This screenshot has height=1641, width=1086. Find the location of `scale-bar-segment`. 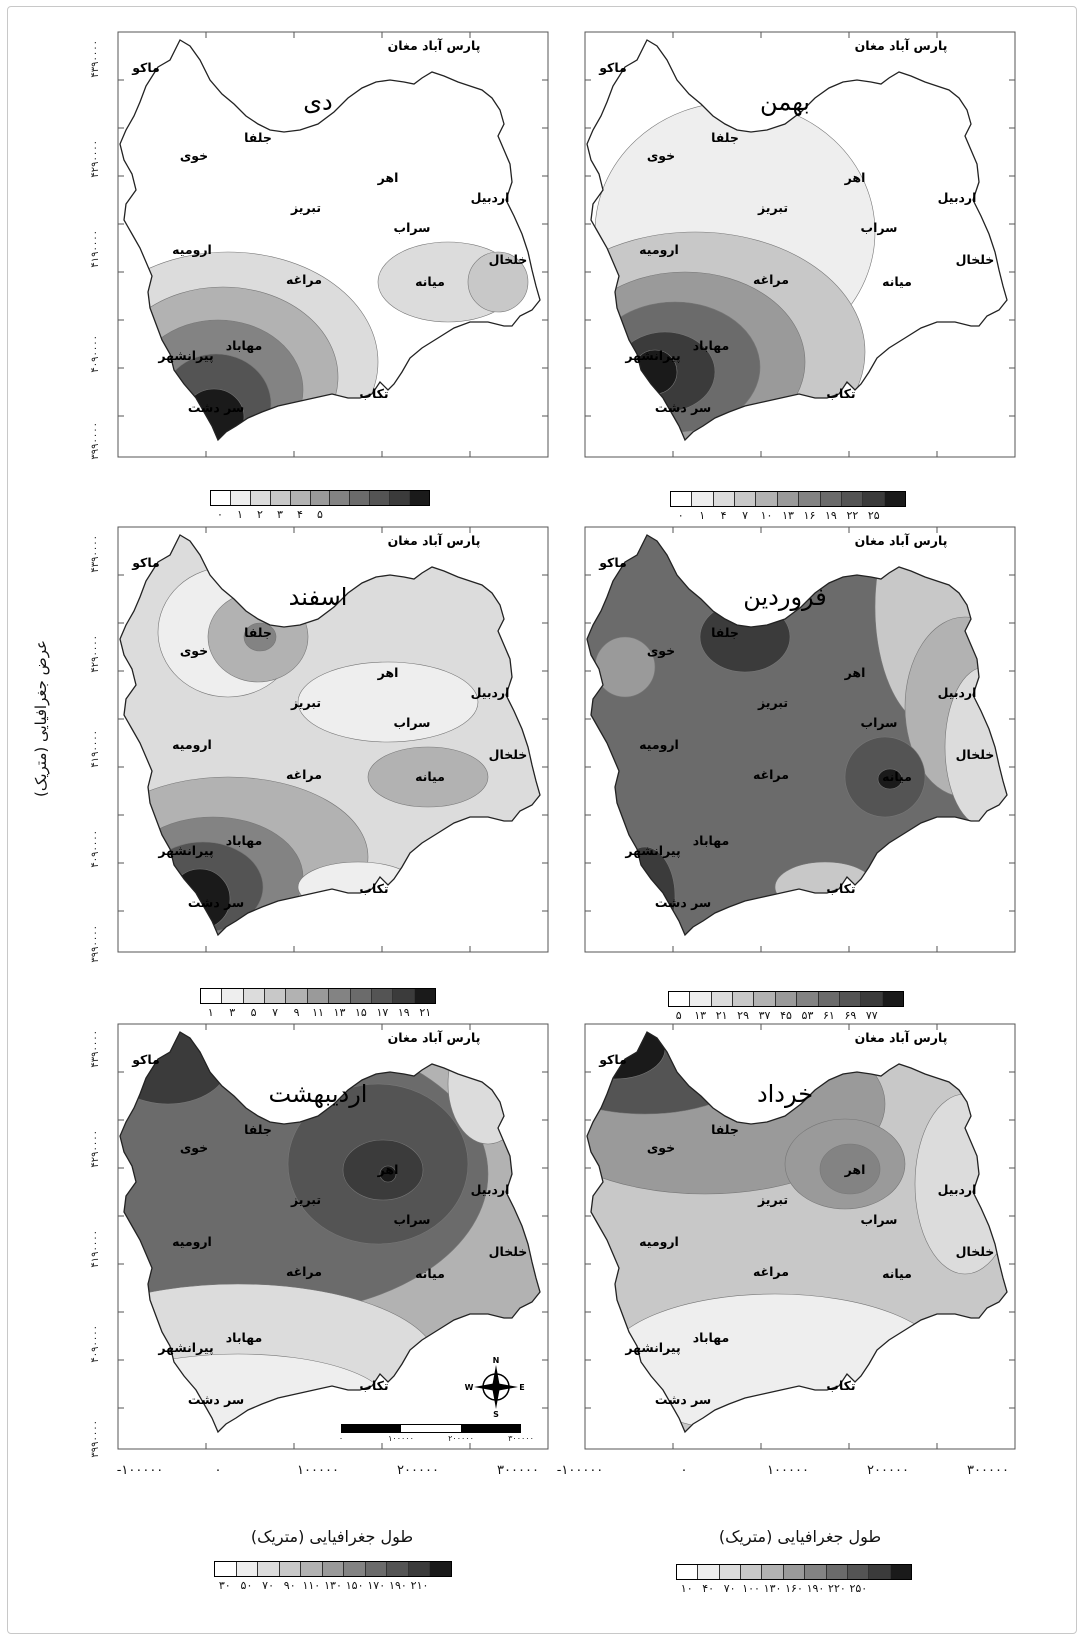

scale-bar-segment is located at coordinates (431, 1428).